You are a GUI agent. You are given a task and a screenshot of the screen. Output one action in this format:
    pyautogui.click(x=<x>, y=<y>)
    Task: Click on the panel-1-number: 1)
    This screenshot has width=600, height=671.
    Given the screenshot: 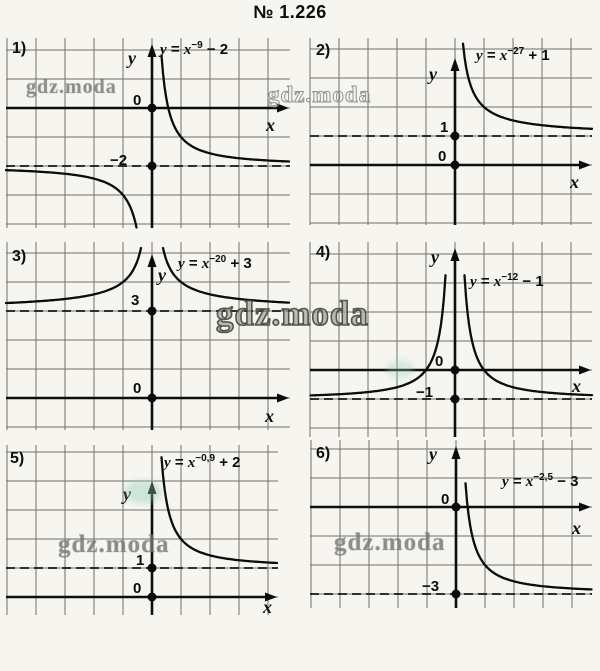 What is the action you would take?
    pyautogui.click(x=19, y=48)
    